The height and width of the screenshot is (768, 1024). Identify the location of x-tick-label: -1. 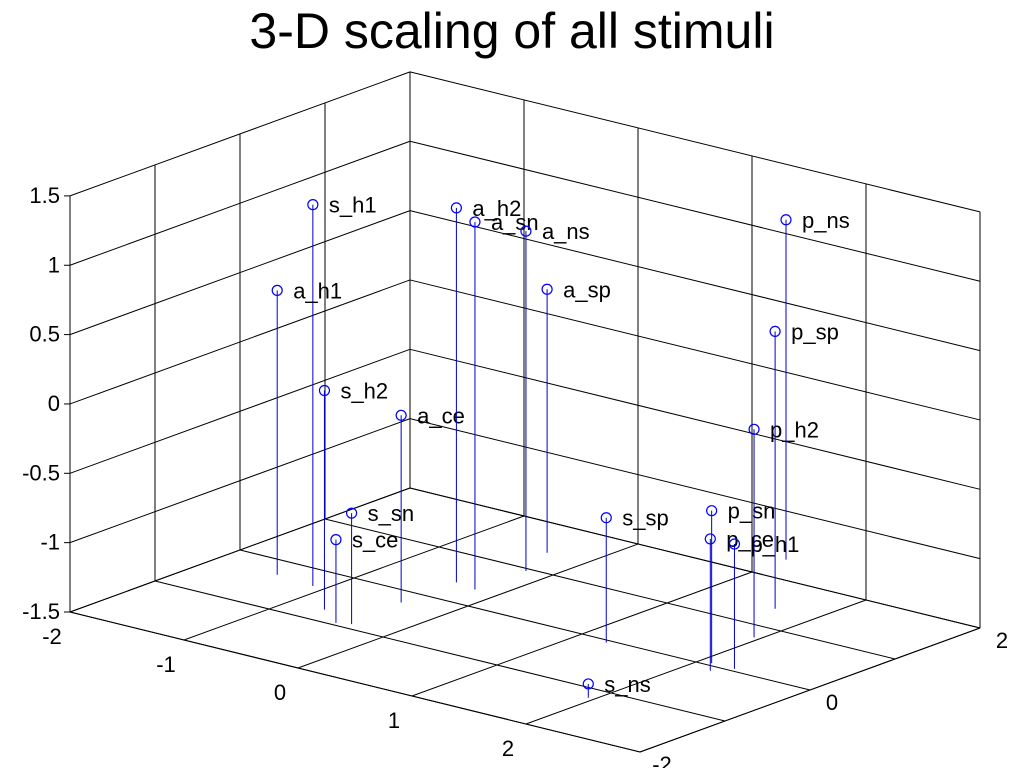
(166, 664).